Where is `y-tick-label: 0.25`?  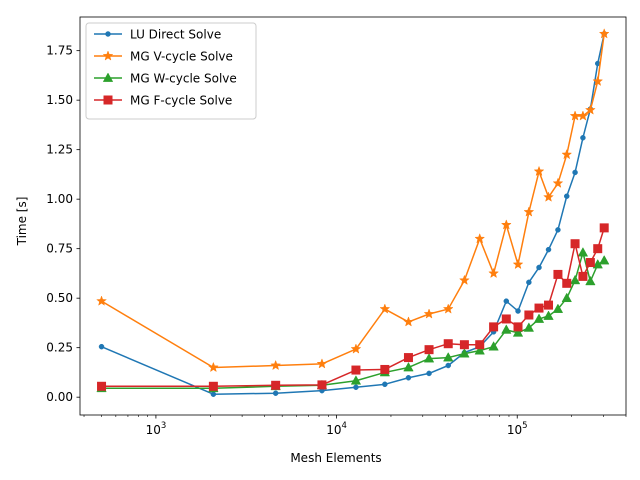 y-tick-label: 0.25 is located at coordinates (59, 348).